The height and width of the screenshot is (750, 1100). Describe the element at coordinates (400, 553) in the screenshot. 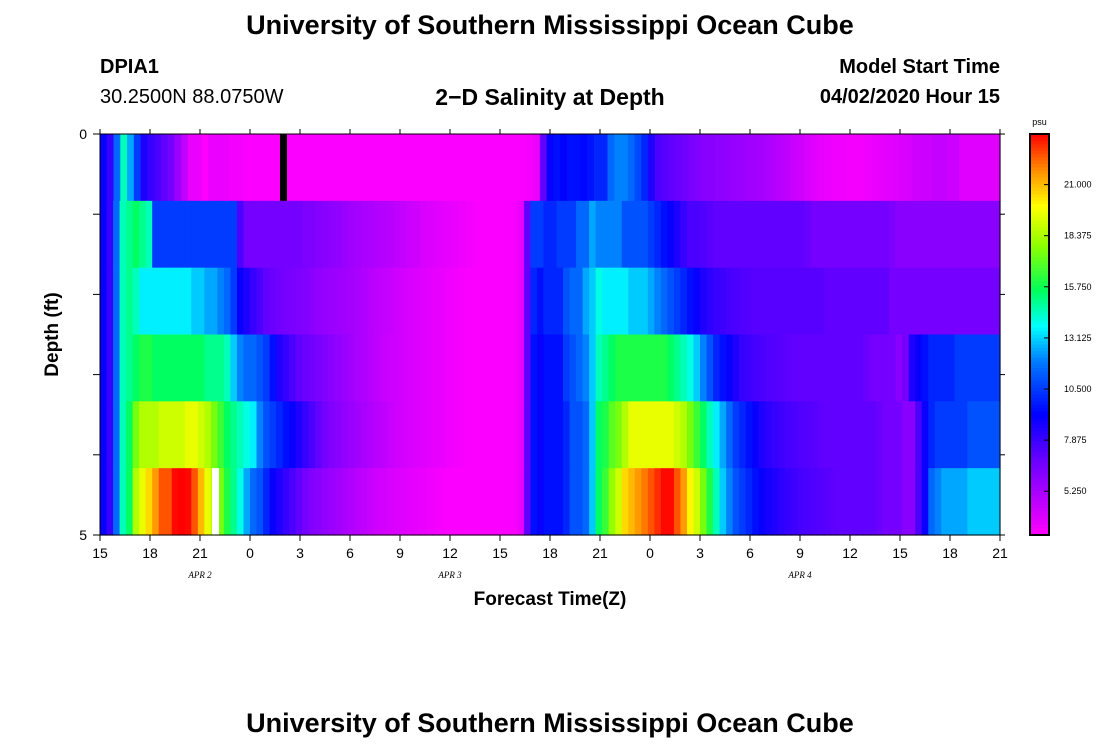

I see `x-tick-label: 9` at that location.